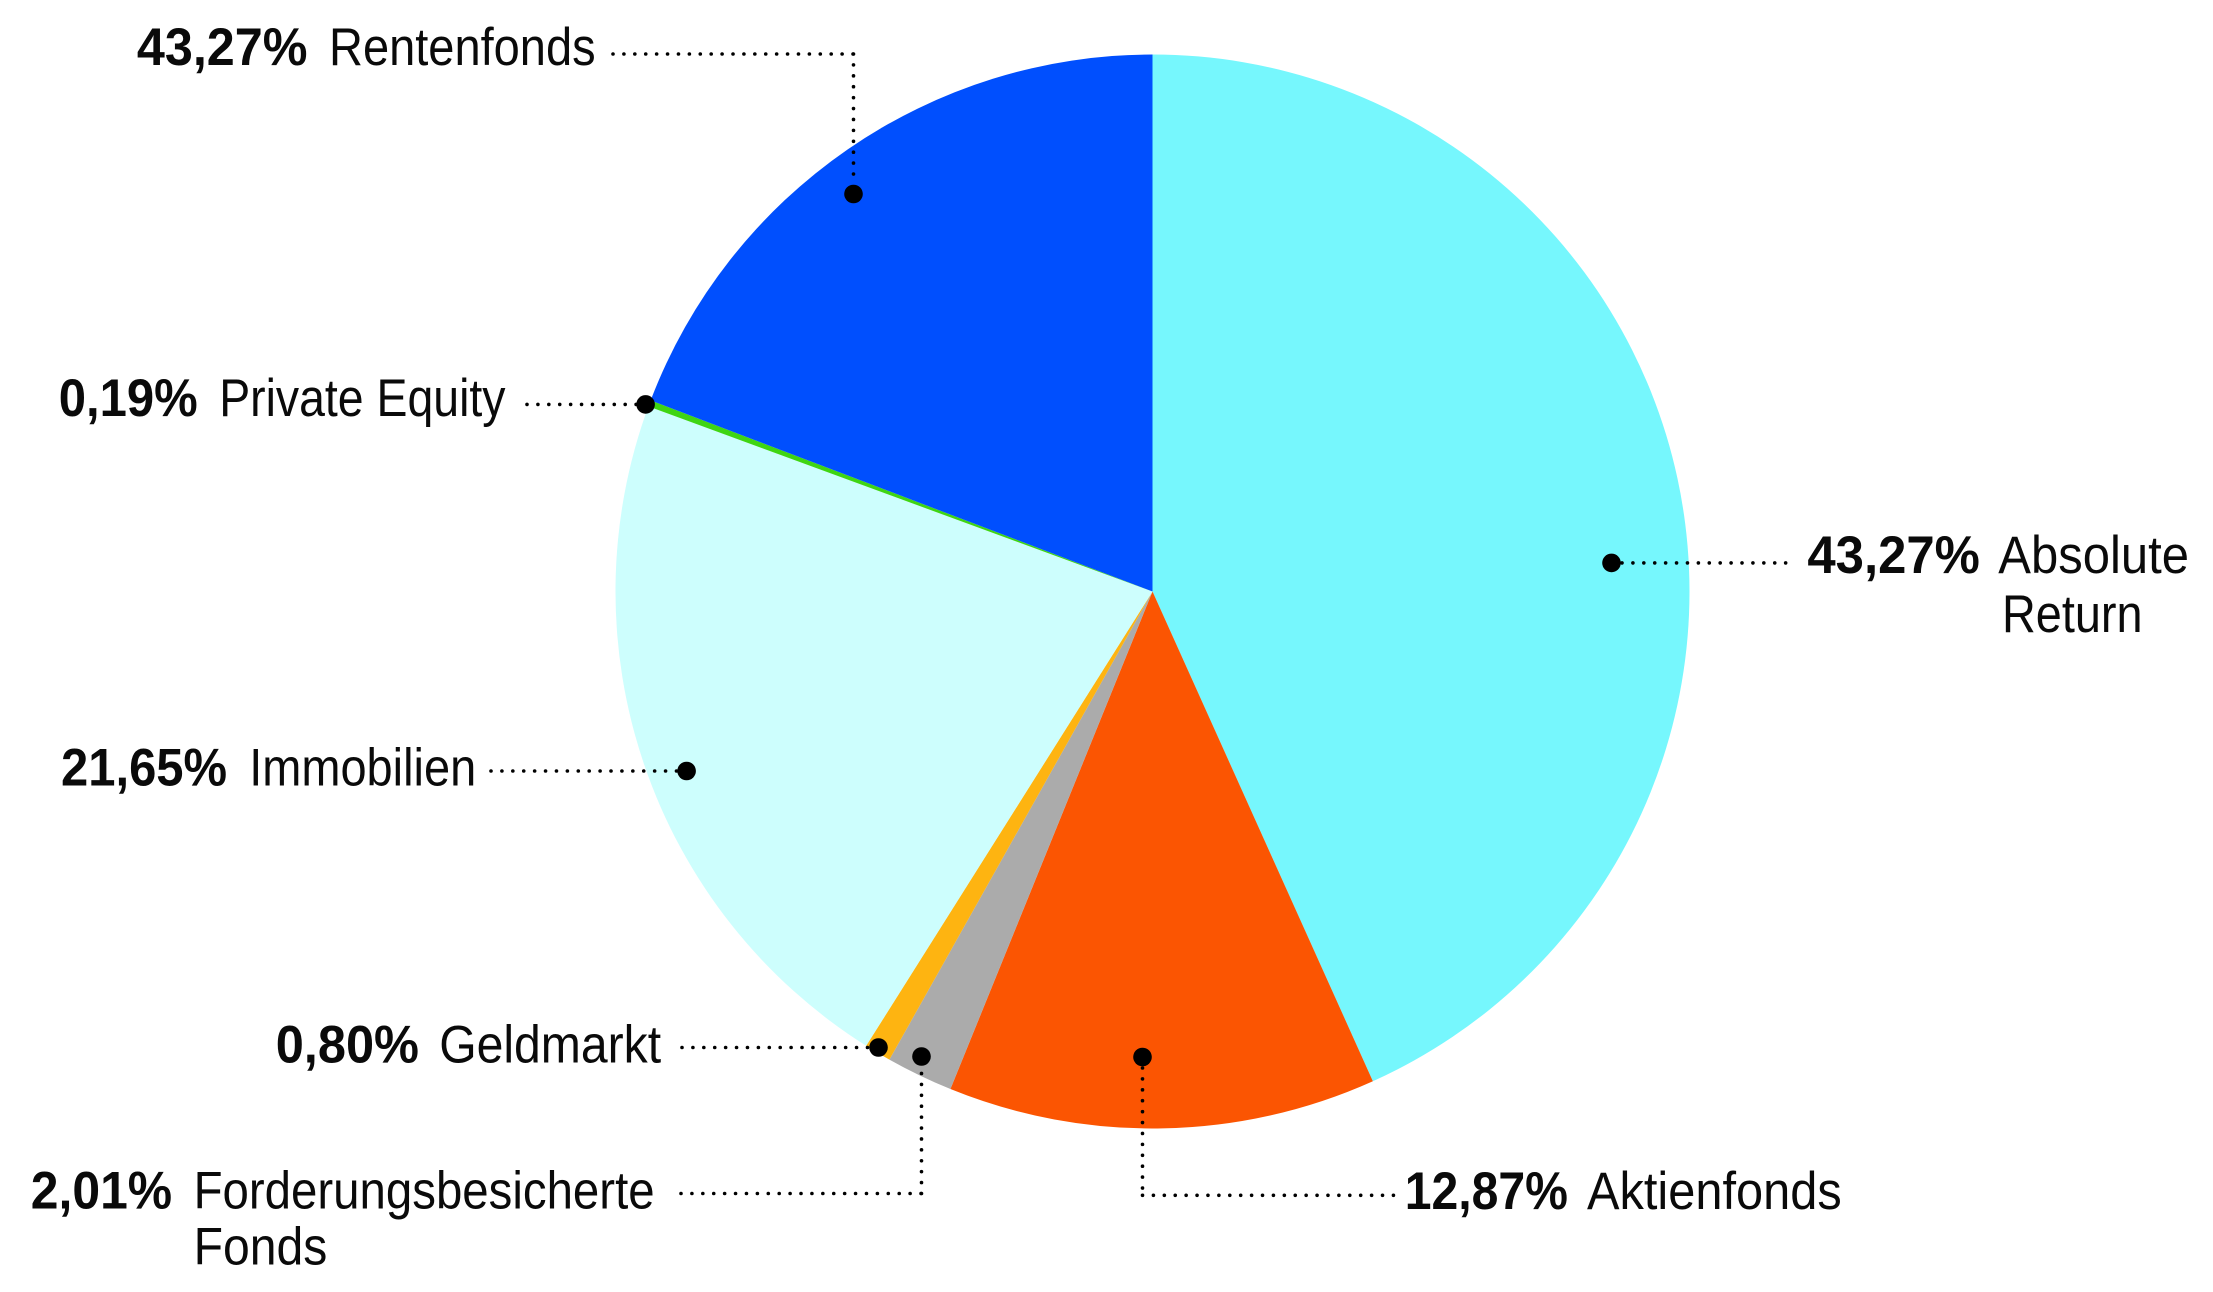 The height and width of the screenshot is (1292, 2213). I want to click on svg-text: 12,87%, so click(1486, 1191).